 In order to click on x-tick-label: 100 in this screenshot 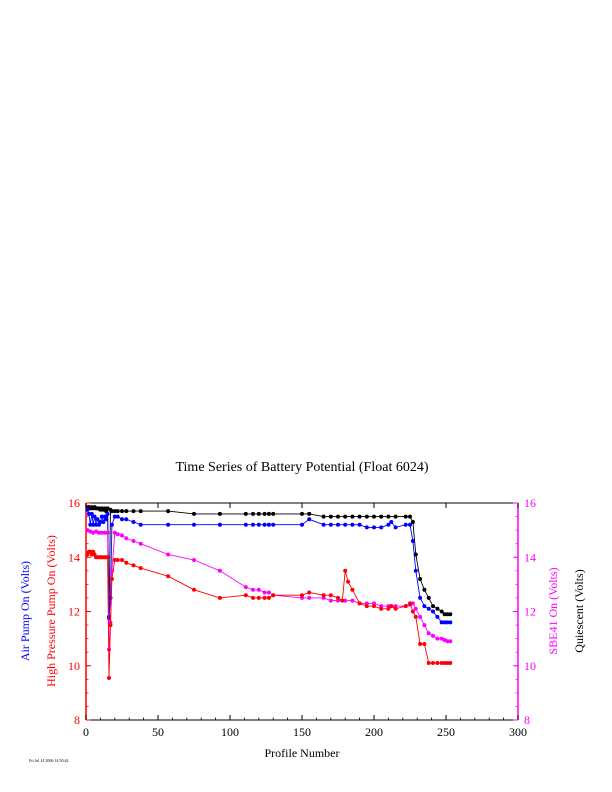, I will do `click(230, 732)`.